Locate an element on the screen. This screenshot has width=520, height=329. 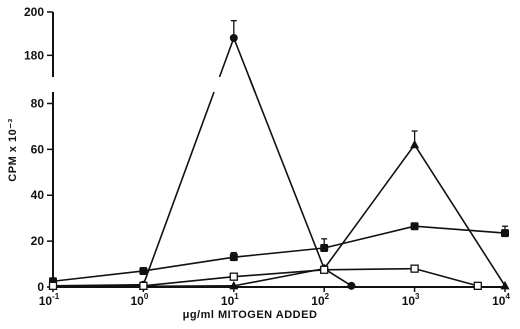
y-axis-label: CPM x 10⁻³ is located at coordinates (13, 149).